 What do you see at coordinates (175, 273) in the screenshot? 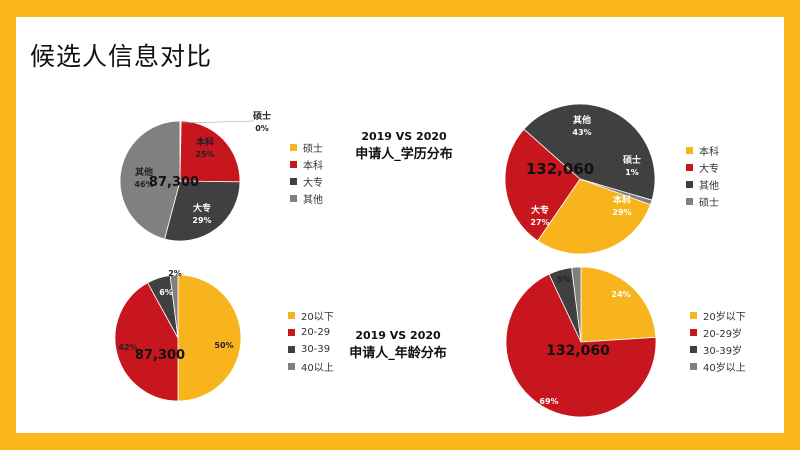
I see `slice-value-label: 2%` at bounding box center [175, 273].